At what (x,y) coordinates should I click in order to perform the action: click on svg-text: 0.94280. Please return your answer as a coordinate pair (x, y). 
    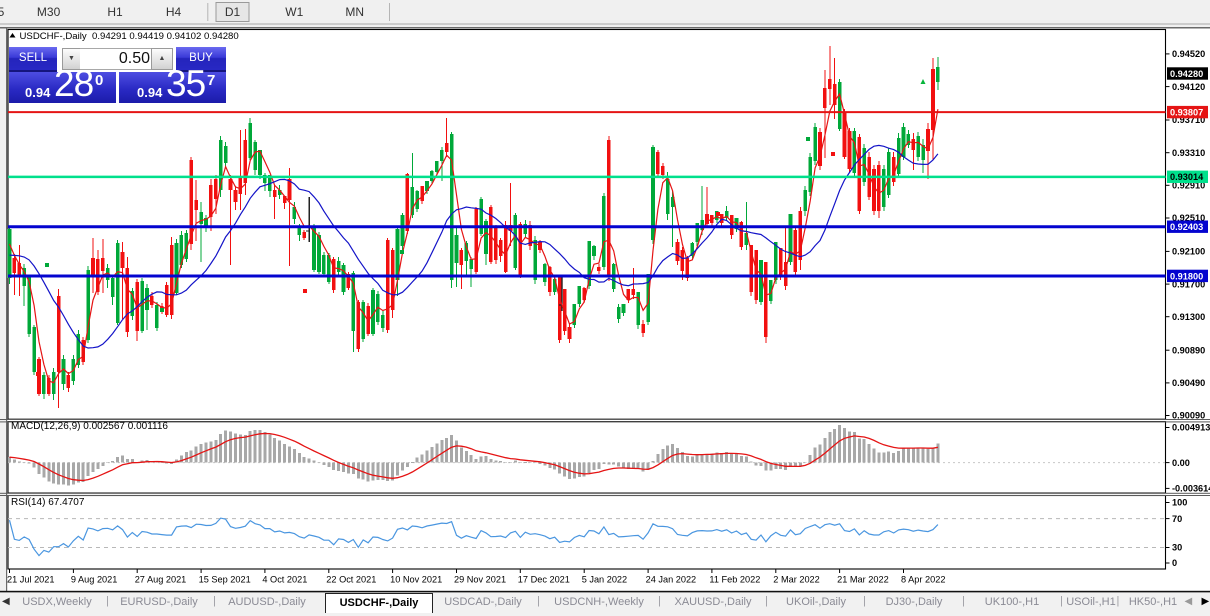
    Looking at the image, I should click on (1186, 74).